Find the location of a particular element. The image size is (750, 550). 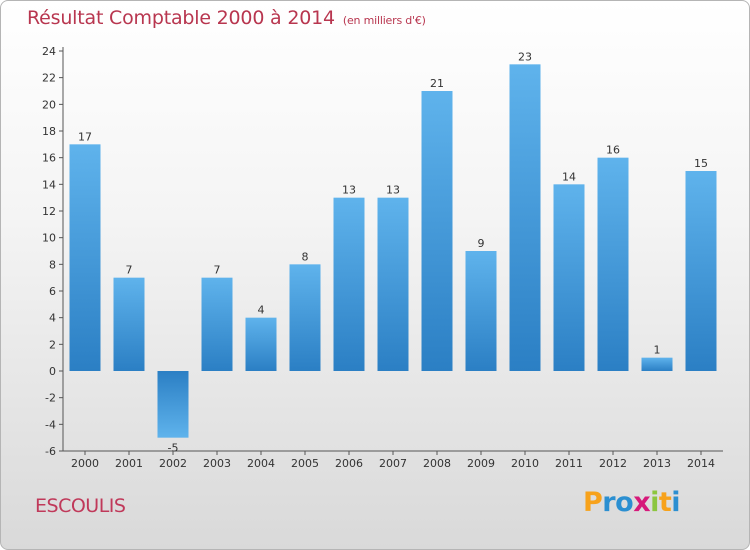

x-tick-label: 2010 is located at coordinates (525, 463).